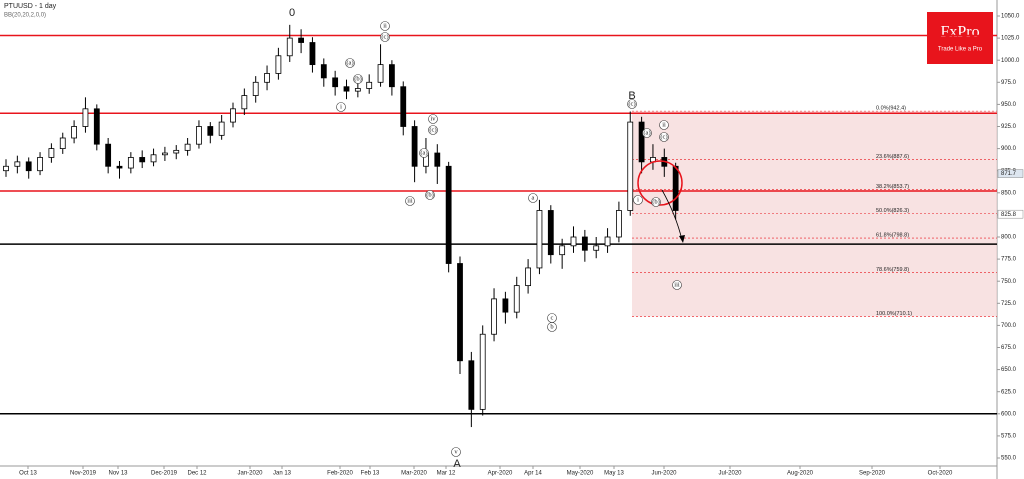  I want to click on arrow-head, so click(682, 239).